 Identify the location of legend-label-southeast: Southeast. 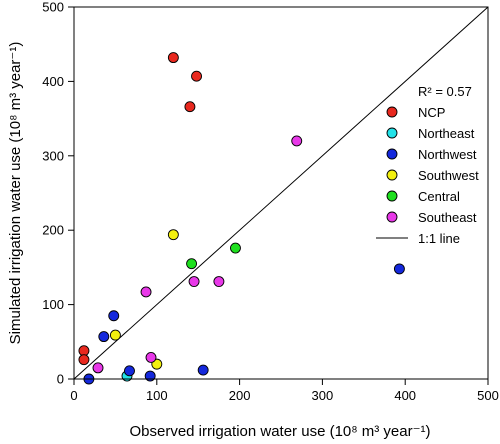
(447, 217).